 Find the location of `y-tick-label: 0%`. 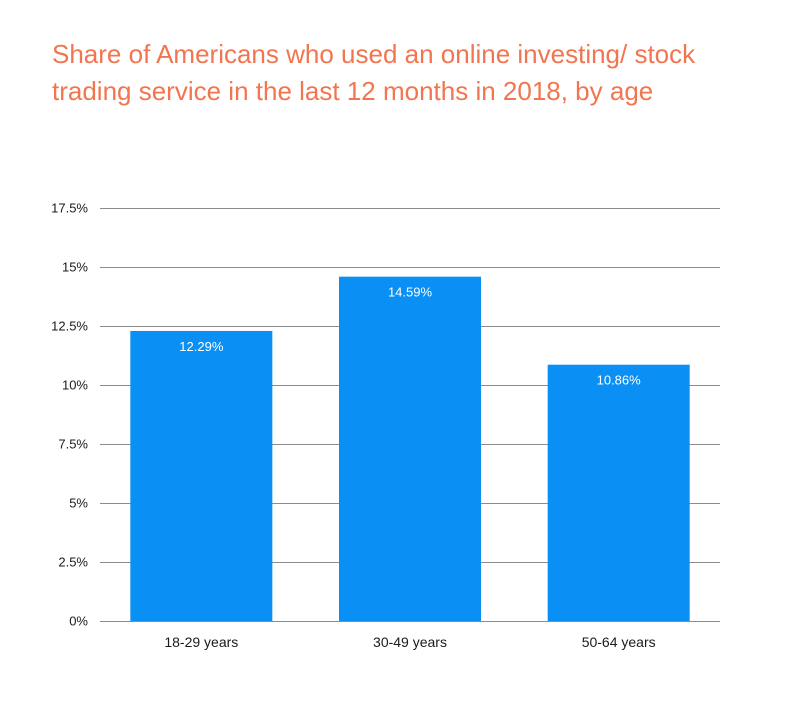

y-tick-label: 0% is located at coordinates (78, 621).